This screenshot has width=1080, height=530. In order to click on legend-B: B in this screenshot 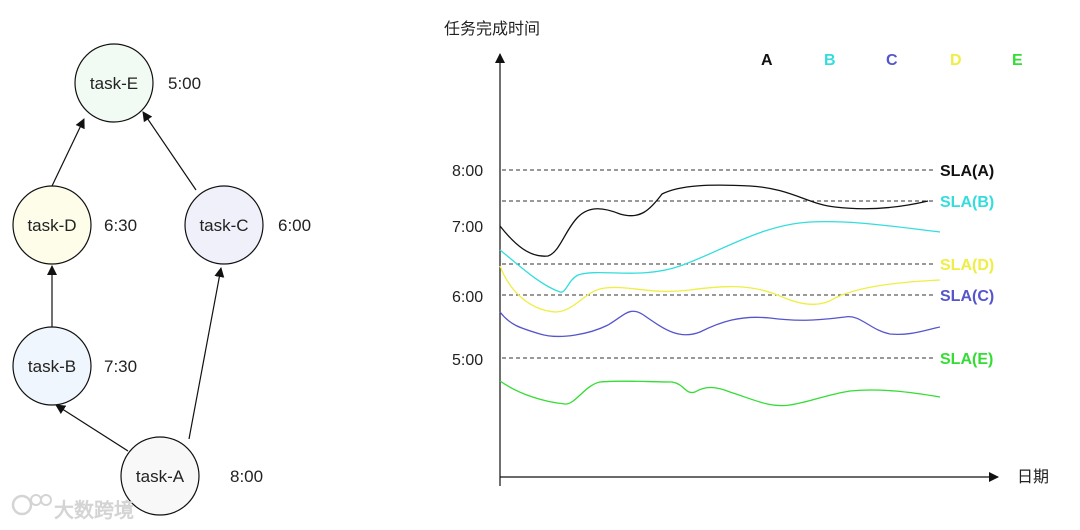, I will do `click(830, 60)`.